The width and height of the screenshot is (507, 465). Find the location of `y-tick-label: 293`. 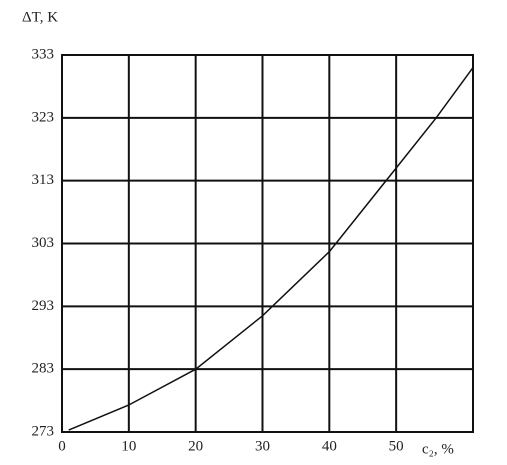

y-tick-label: 293 is located at coordinates (43, 306).